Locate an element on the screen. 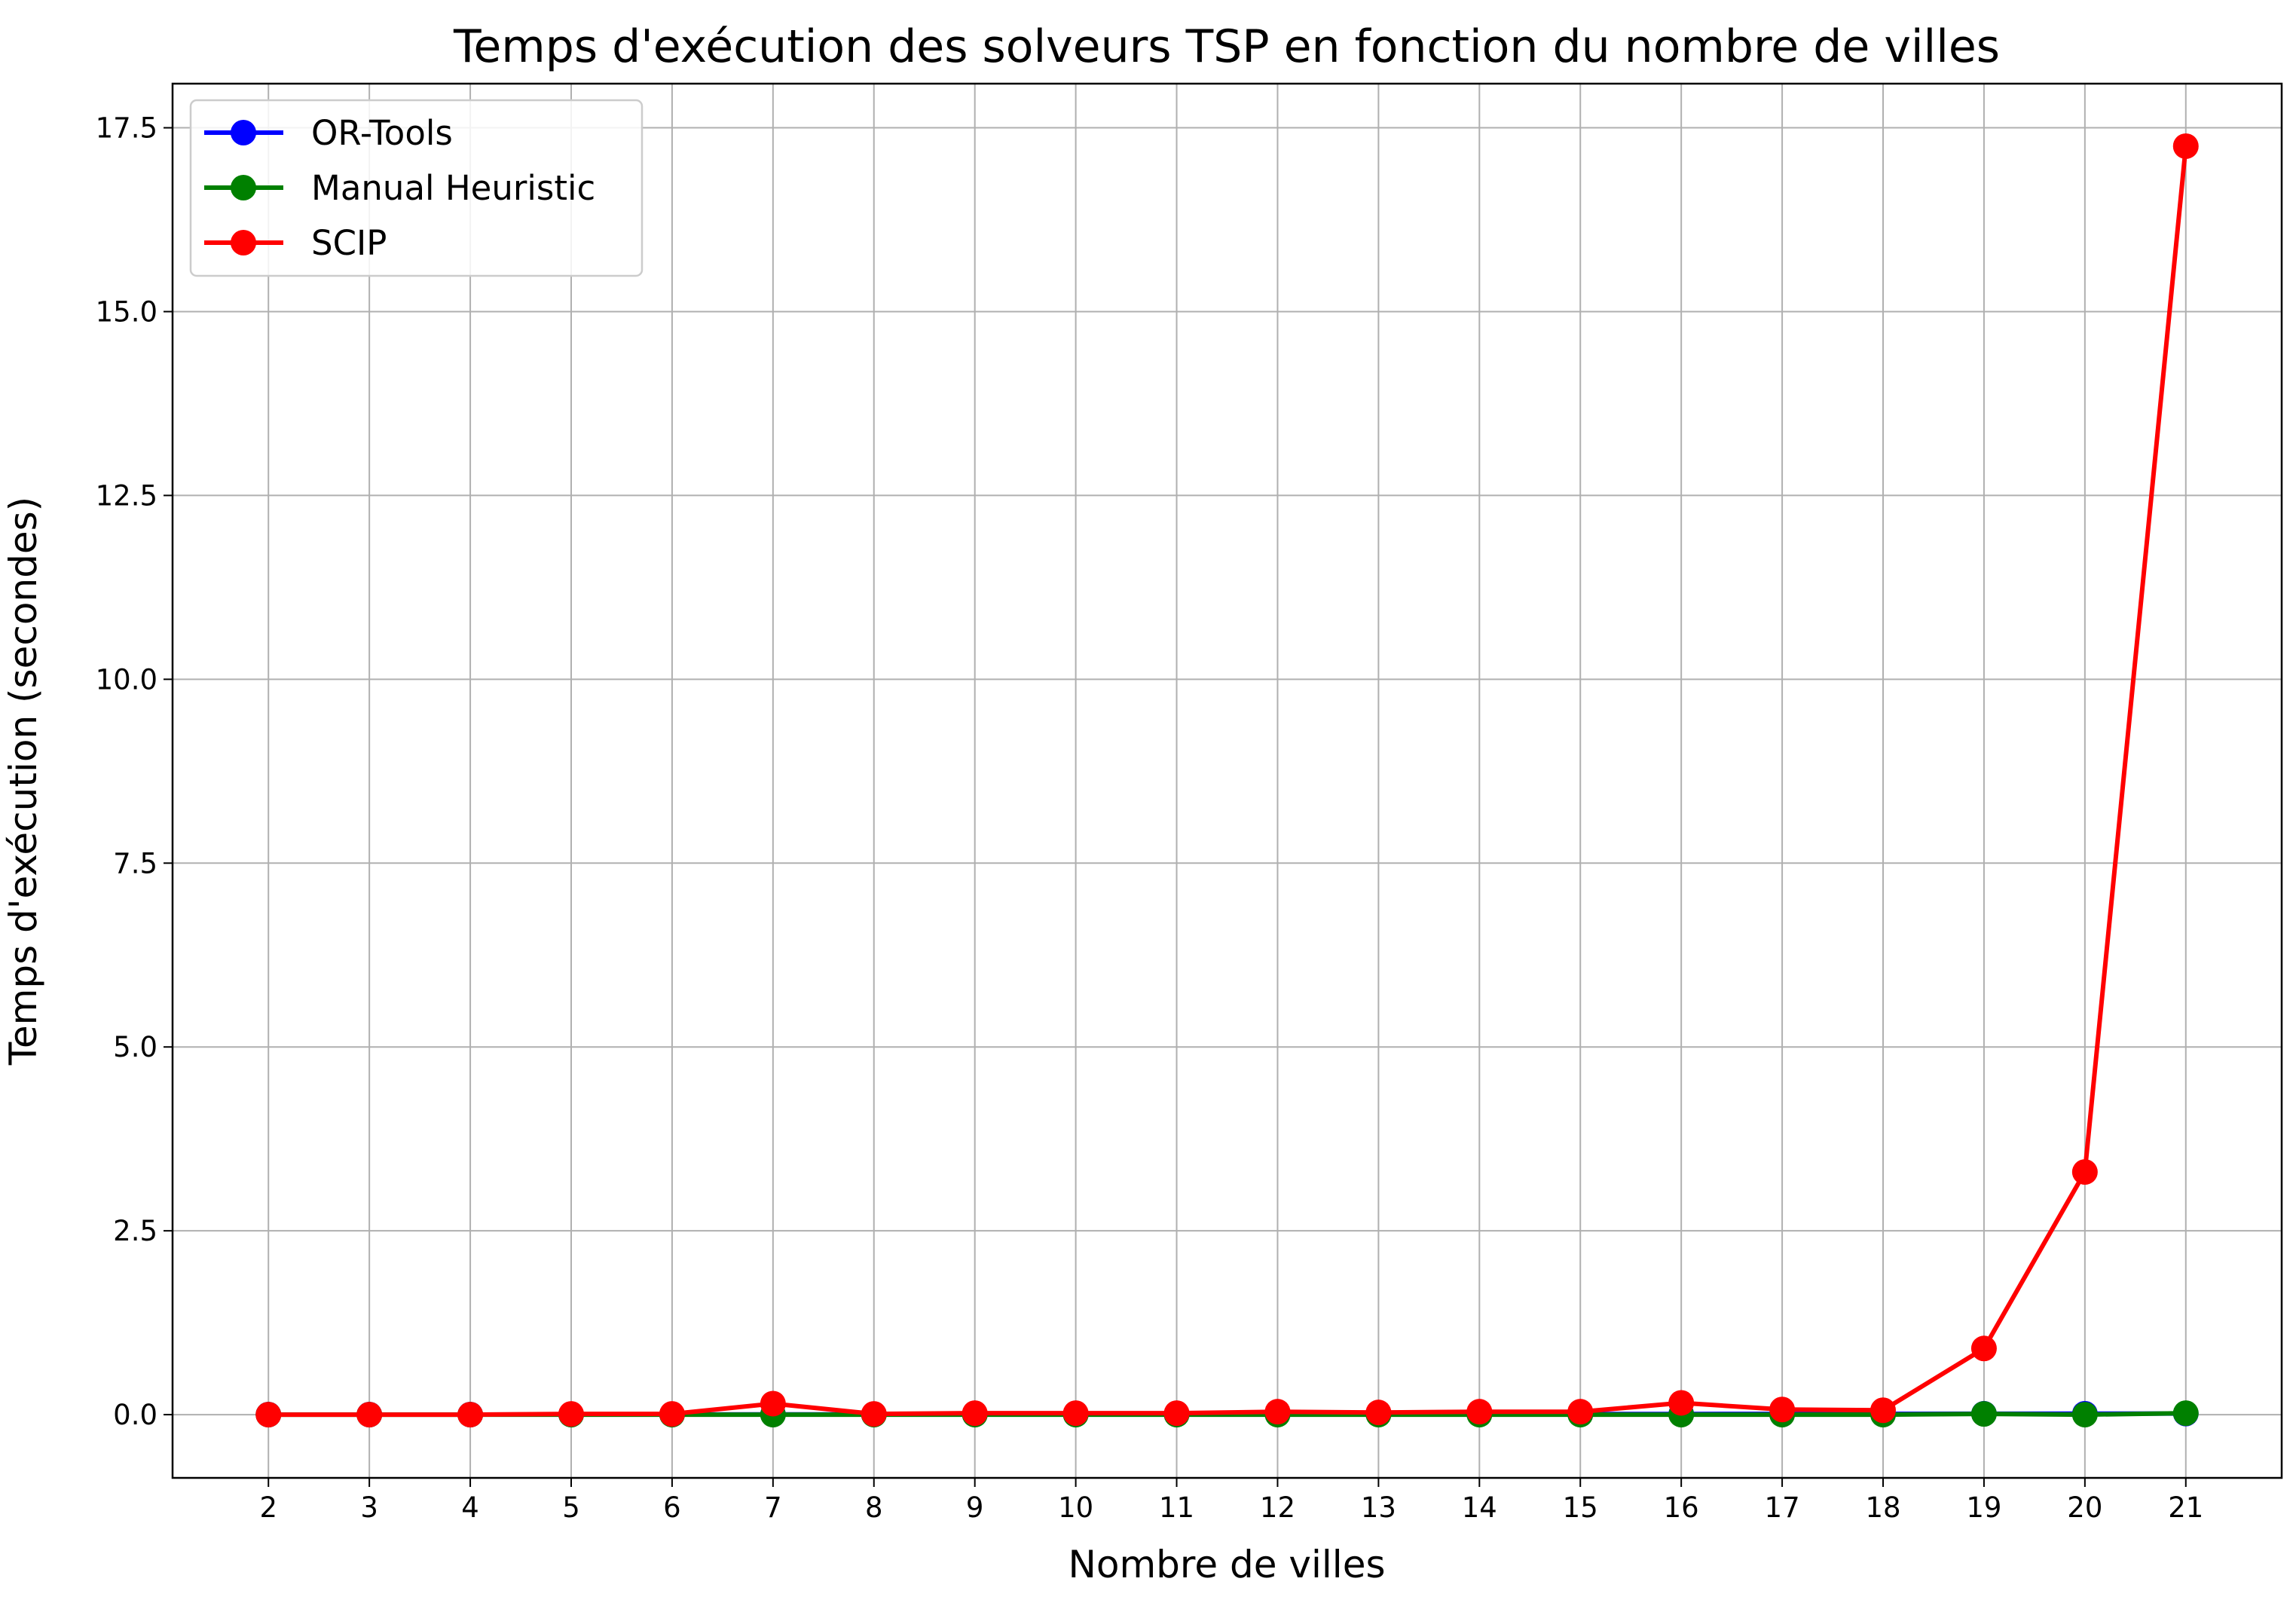 The image size is (2296, 1606). x-tick-label: 9 is located at coordinates (975, 1507).